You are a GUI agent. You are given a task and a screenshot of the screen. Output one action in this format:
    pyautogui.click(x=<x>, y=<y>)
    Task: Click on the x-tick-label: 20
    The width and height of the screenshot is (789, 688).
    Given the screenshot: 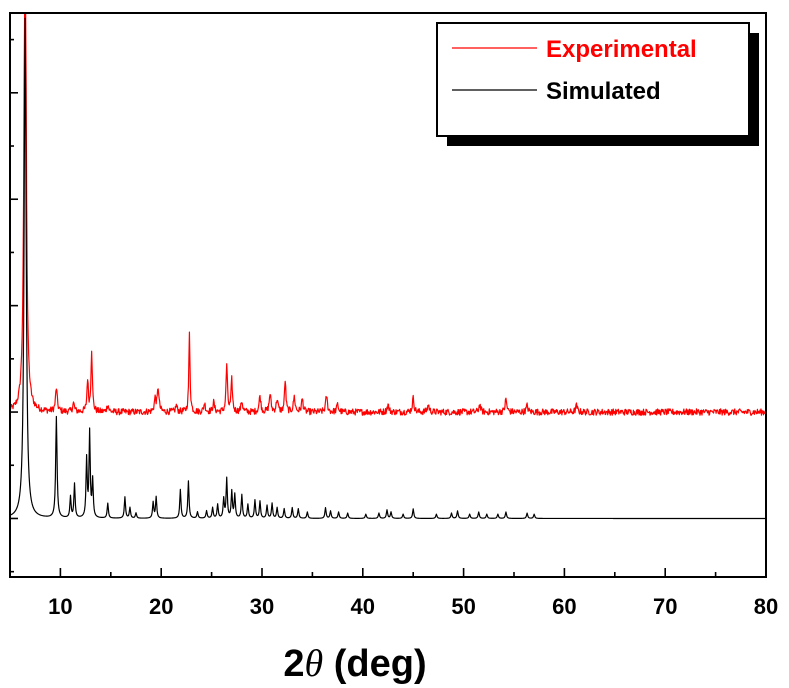 What is the action you would take?
    pyautogui.click(x=161, y=606)
    